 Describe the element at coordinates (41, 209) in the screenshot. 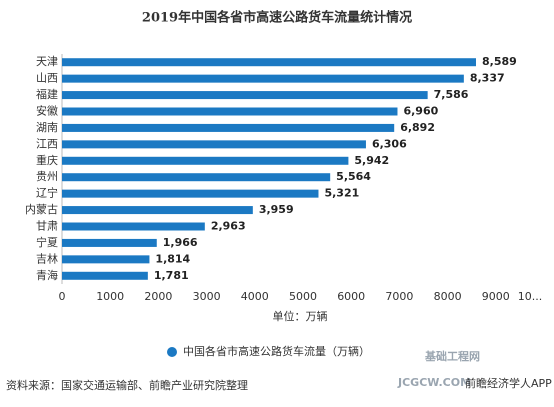

I see `y-tick-label: 内蒙古` at that location.